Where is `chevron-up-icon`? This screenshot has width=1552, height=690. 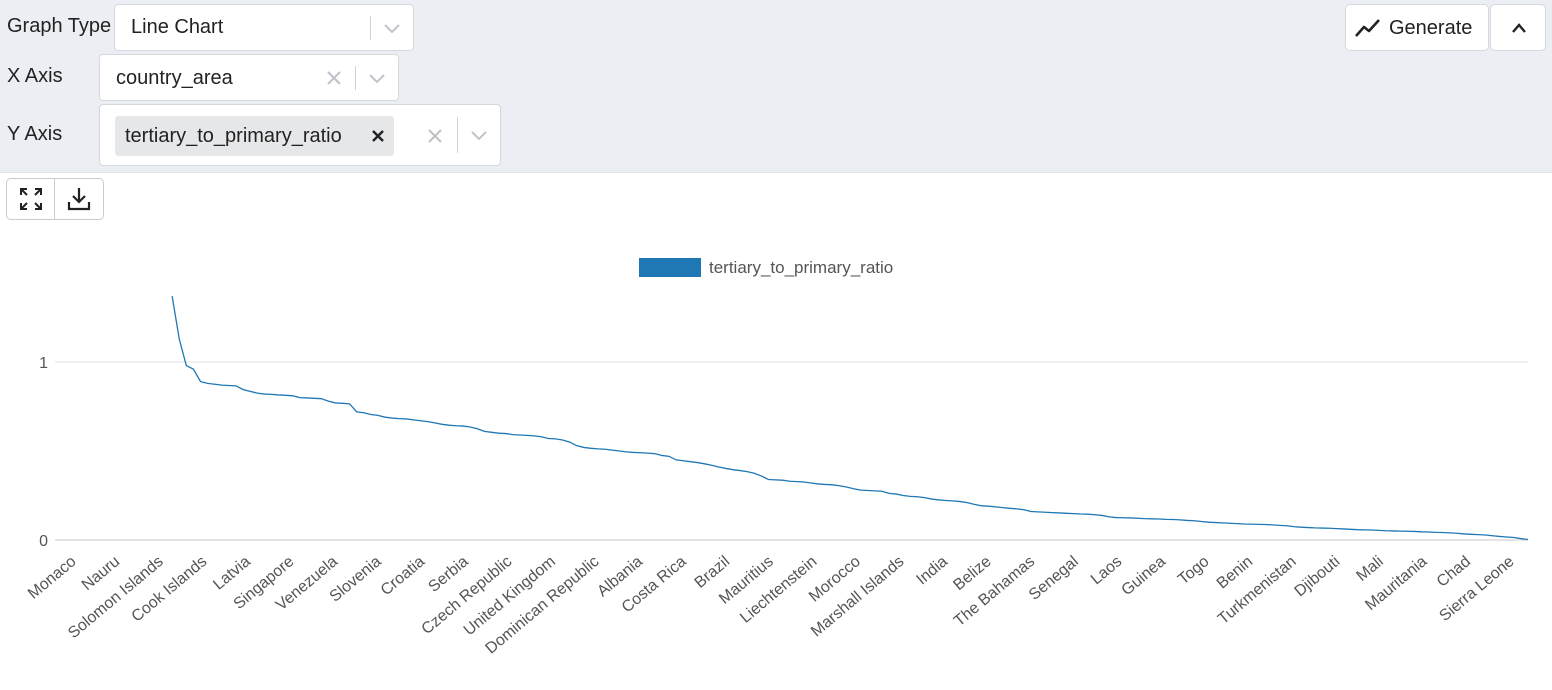 chevron-up-icon is located at coordinates (1519, 28).